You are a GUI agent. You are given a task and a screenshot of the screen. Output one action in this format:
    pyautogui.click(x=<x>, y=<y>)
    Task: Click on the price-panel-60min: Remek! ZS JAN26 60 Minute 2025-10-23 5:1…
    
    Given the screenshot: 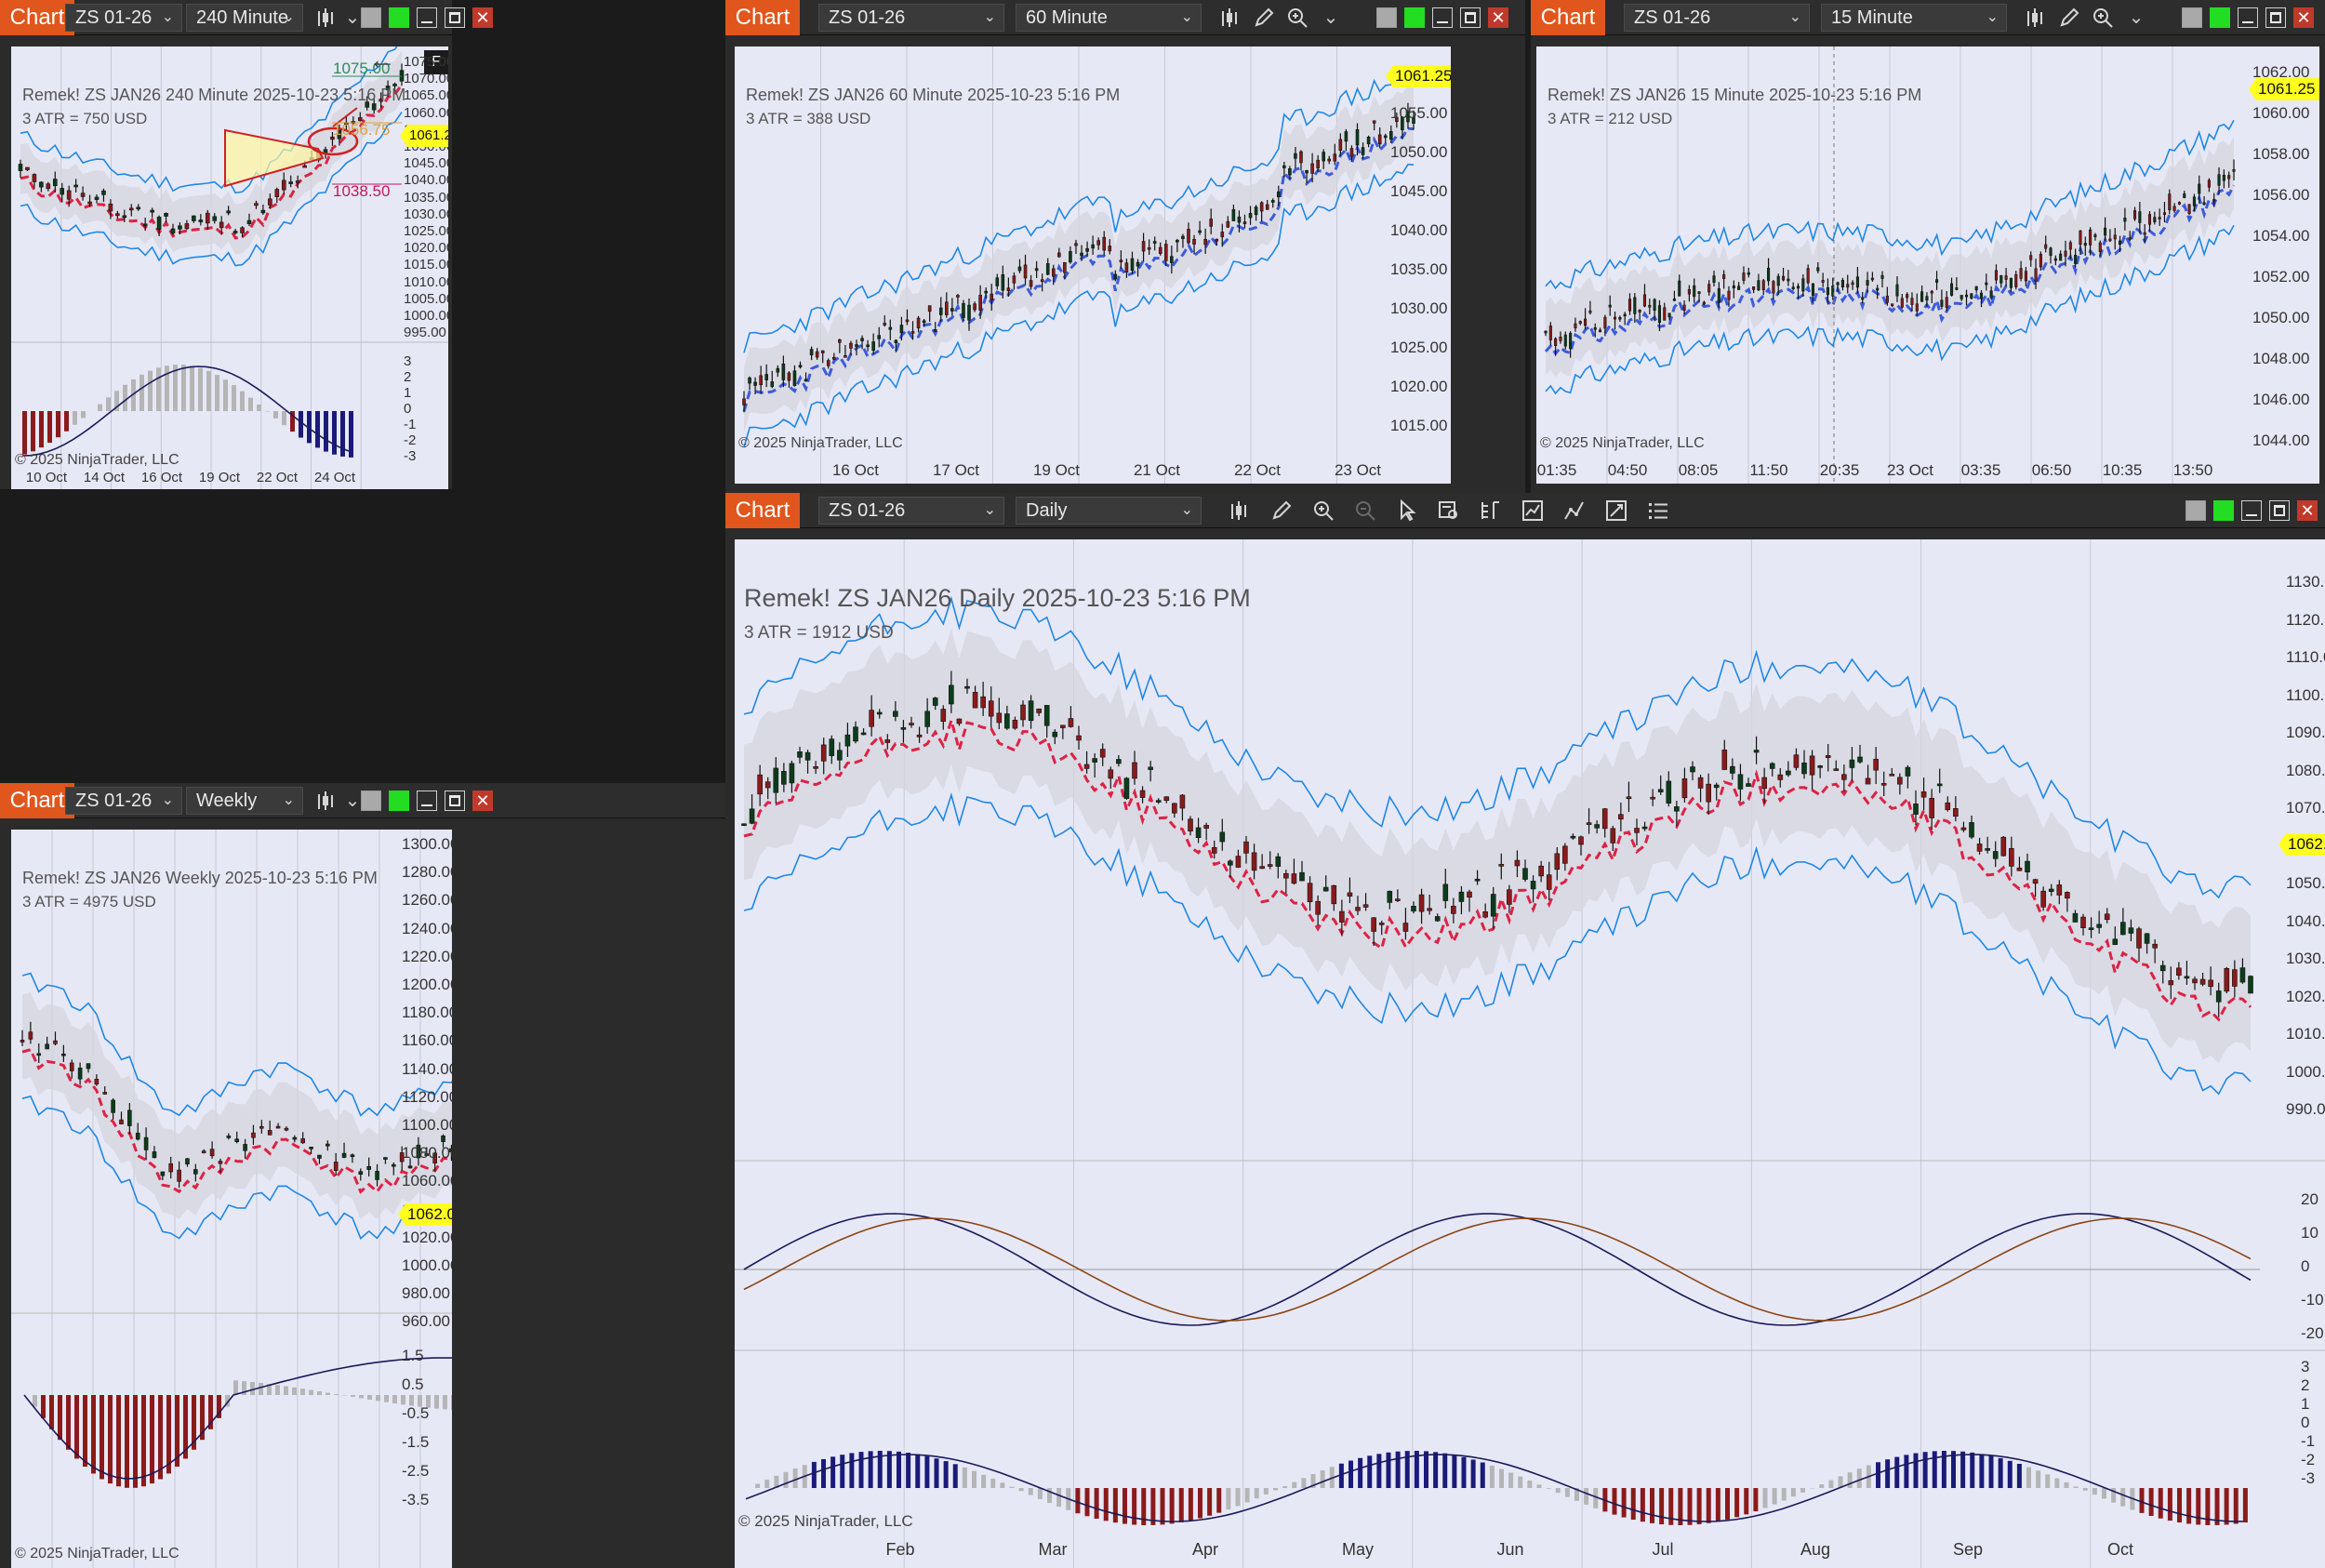 What is the action you would take?
    pyautogui.click(x=1093, y=265)
    